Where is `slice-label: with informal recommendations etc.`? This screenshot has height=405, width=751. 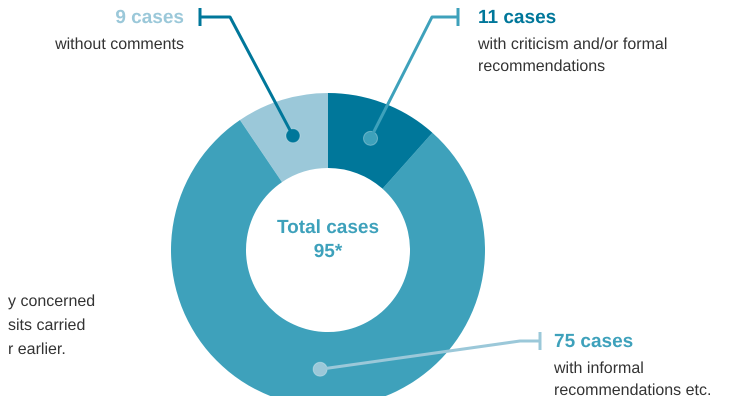
slice-label: with informal recommendations etc. is located at coordinates (633, 378).